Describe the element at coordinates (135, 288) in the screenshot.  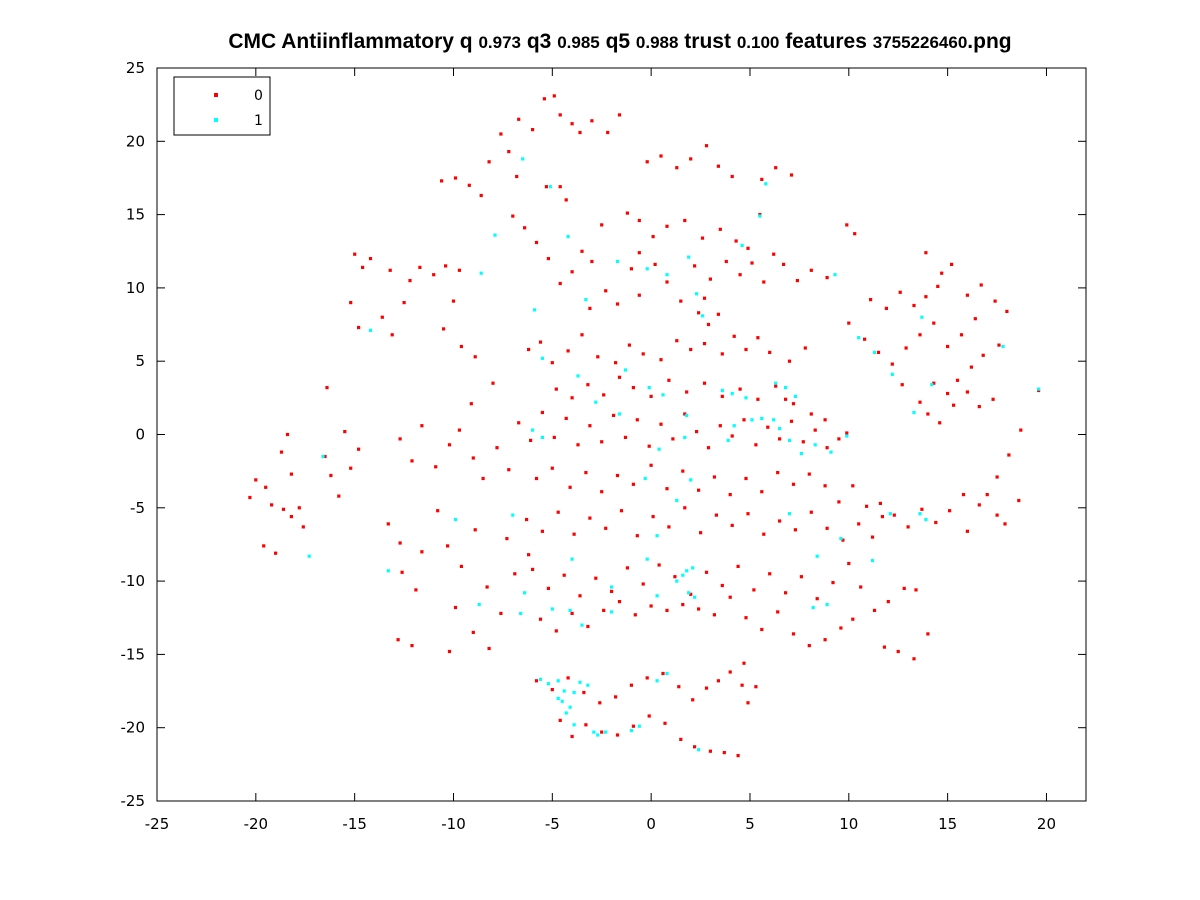
I see `y-tick-label: 10` at that location.